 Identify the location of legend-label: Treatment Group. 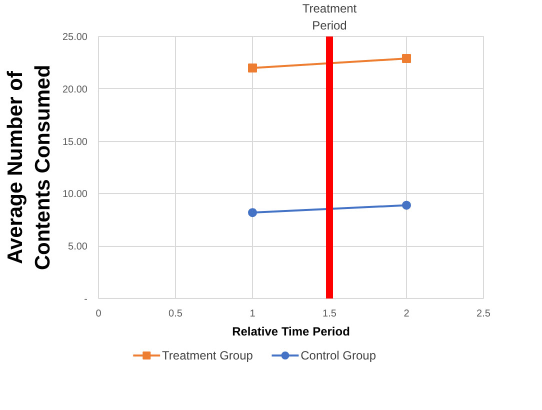
(208, 355).